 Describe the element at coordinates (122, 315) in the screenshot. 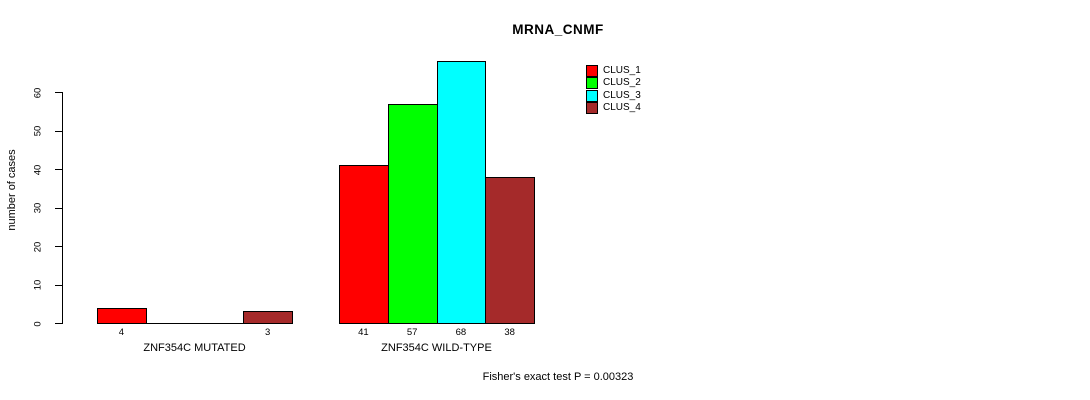

I see `bar-clus_1-mutated` at that location.